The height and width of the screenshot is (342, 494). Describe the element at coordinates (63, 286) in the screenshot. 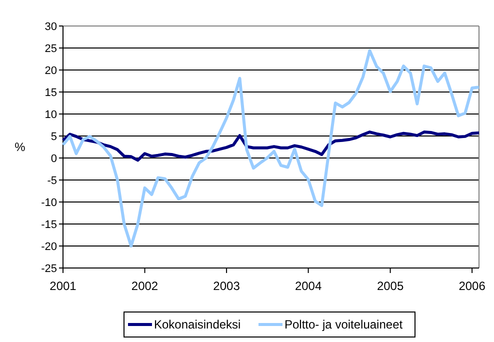

I see `x-tick-label: 2001` at that location.